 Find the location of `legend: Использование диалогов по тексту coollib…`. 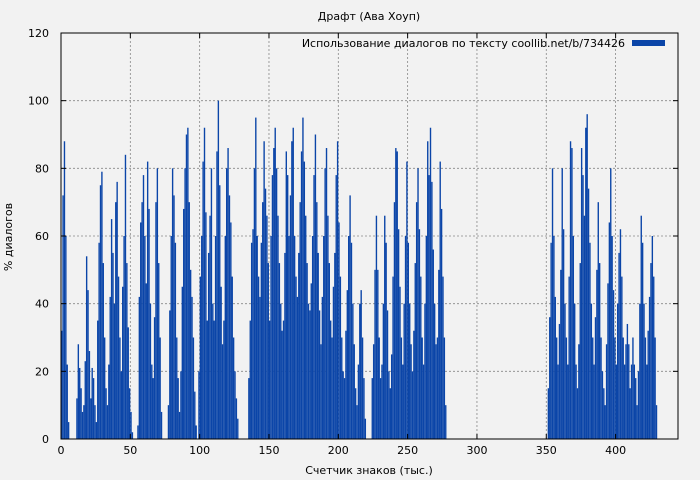

legend: Использование диалогов по тексту coollib… is located at coordinates (483, 43).